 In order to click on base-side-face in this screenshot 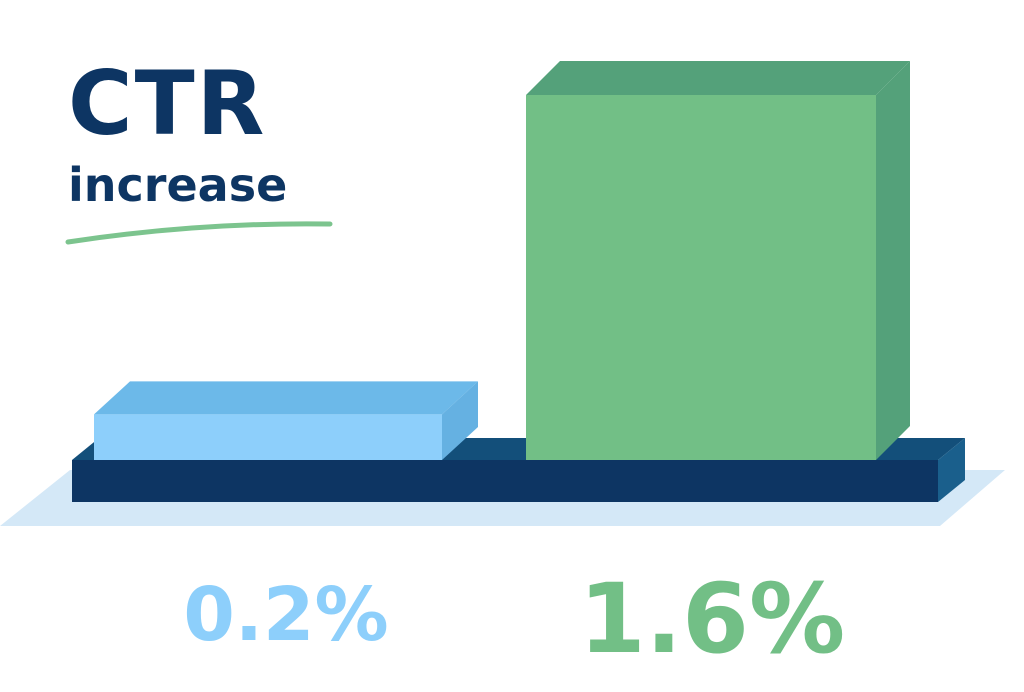, I will do `click(951, 470)`.